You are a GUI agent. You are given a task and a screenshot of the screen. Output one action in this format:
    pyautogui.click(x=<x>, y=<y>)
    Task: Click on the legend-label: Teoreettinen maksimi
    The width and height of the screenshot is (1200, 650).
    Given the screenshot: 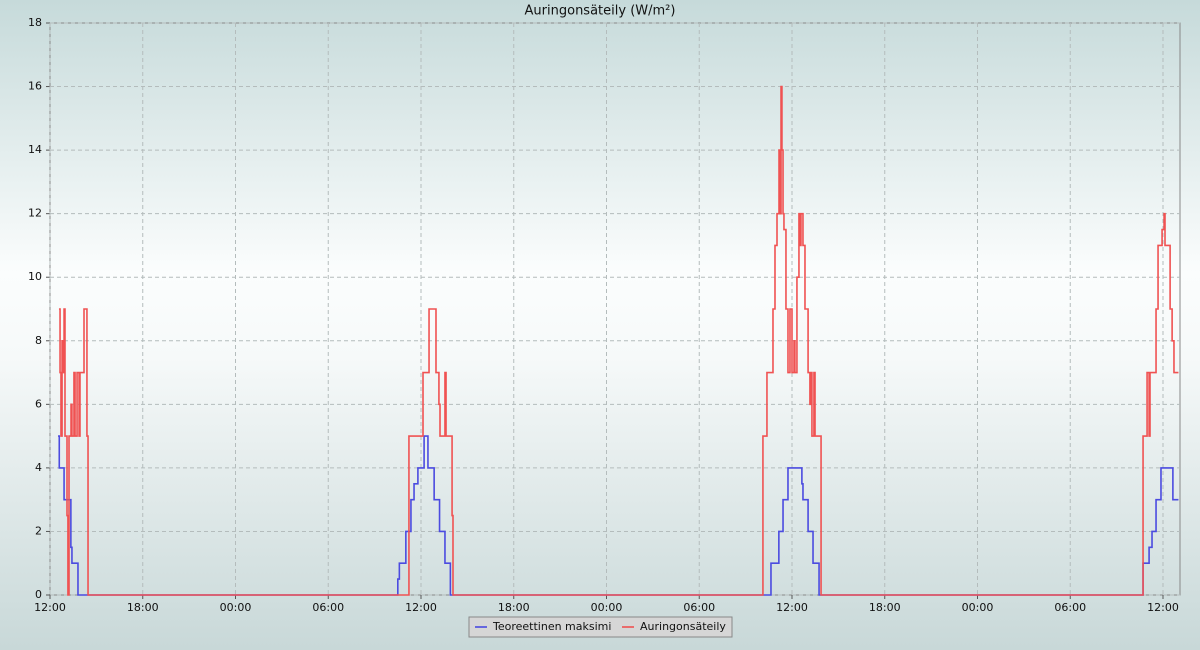 What is the action you would take?
    pyautogui.click(x=551, y=626)
    